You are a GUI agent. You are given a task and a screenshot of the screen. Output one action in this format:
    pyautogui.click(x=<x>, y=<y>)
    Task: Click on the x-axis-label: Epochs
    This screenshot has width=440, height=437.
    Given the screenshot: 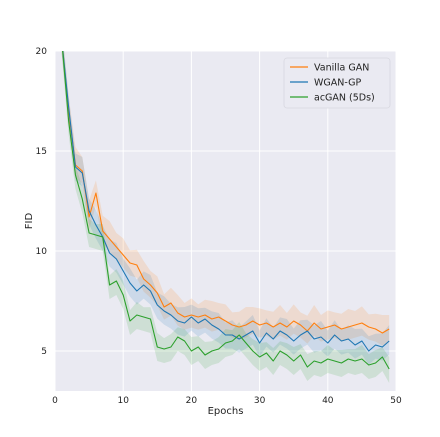 What is the action you would take?
    pyautogui.click(x=226, y=411)
    